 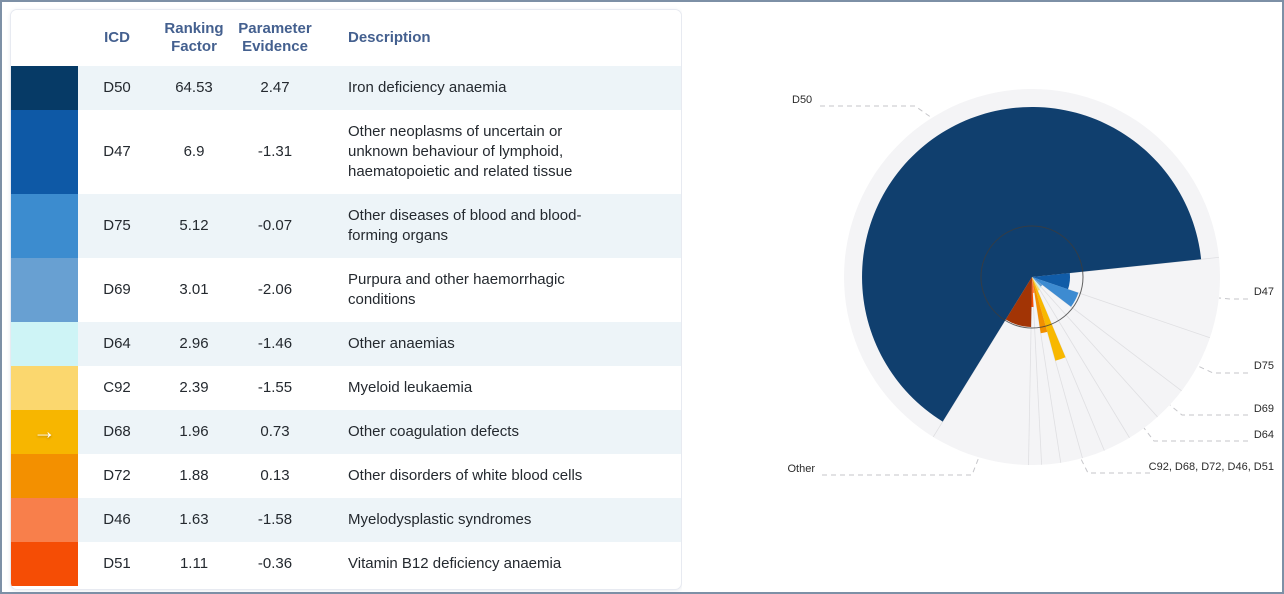 What do you see at coordinates (410, 387) in the screenshot?
I see `cell-description: Myeloid leukaemia` at bounding box center [410, 387].